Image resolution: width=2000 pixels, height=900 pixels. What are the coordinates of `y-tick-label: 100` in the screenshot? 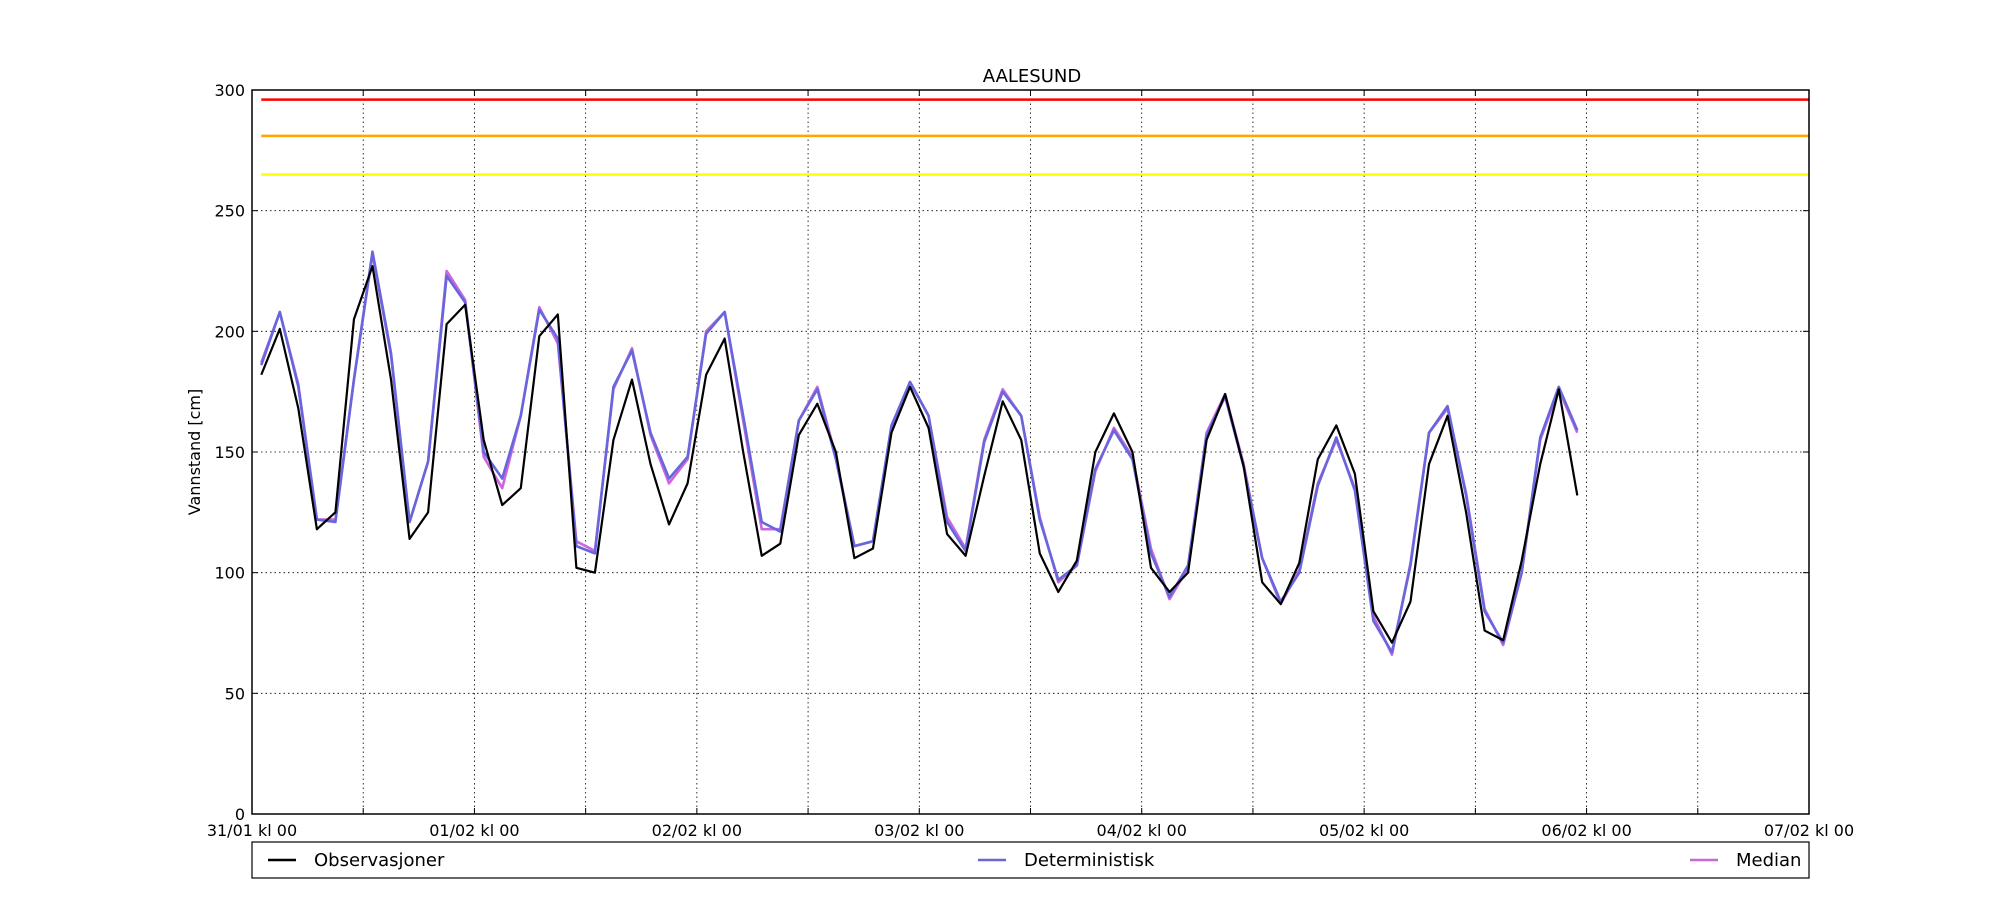 It's located at (229, 573).